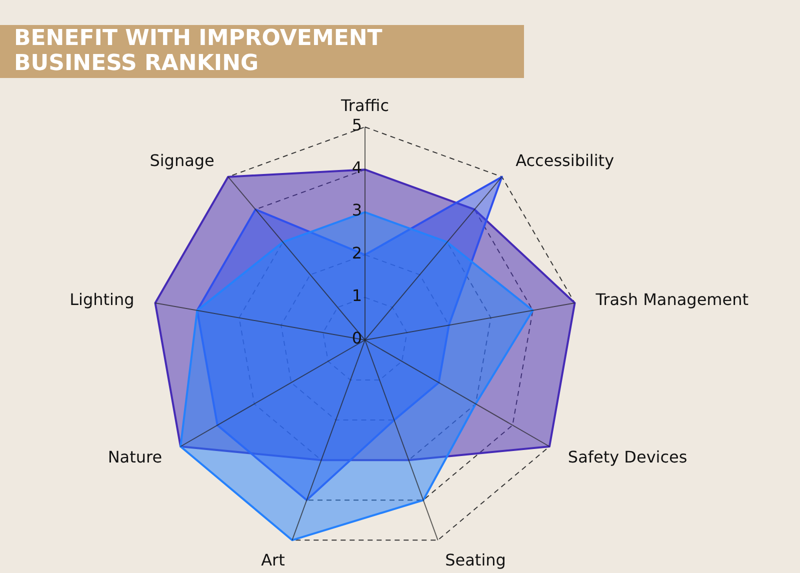  Describe the element at coordinates (671, 299) in the screenshot. I see `spoke-label: Trash Management` at that location.